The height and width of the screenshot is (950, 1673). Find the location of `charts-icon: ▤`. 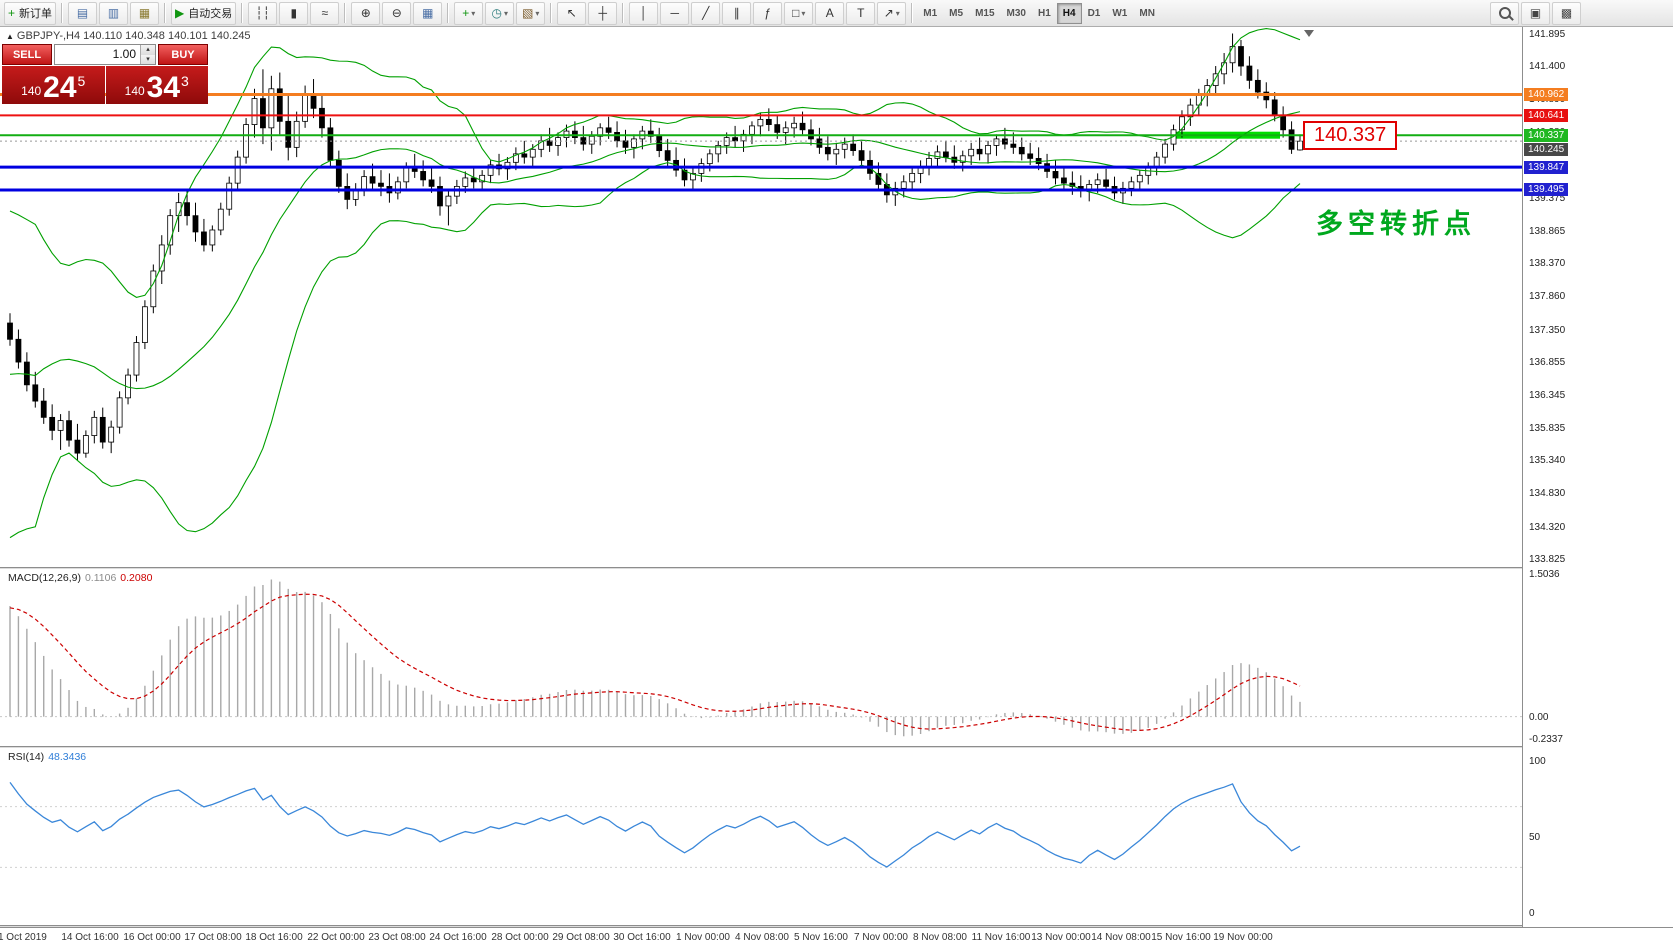

charts-icon: ▤ is located at coordinates (83, 13).